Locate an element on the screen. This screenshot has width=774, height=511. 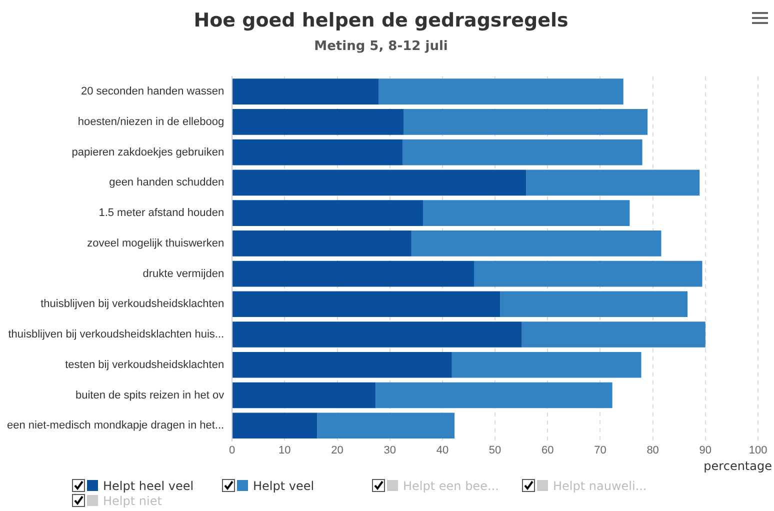
y-tick-label: papieren zakdoekjes gebruiken is located at coordinates (148, 152).